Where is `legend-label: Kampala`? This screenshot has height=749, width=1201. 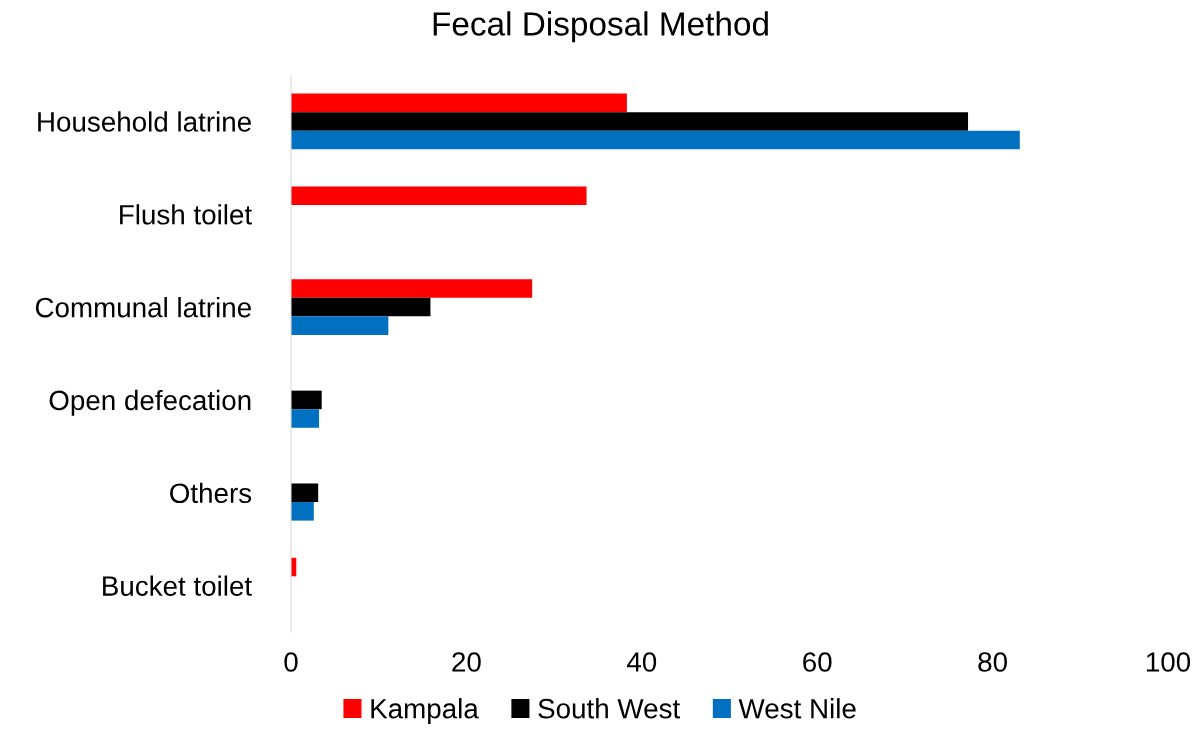
legend-label: Kampala is located at coordinates (425, 711).